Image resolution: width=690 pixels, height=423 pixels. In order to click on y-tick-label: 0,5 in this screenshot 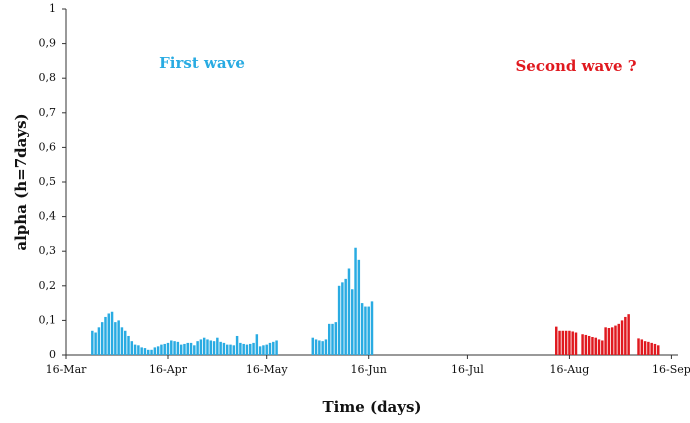, I will do `click(48, 181)`.